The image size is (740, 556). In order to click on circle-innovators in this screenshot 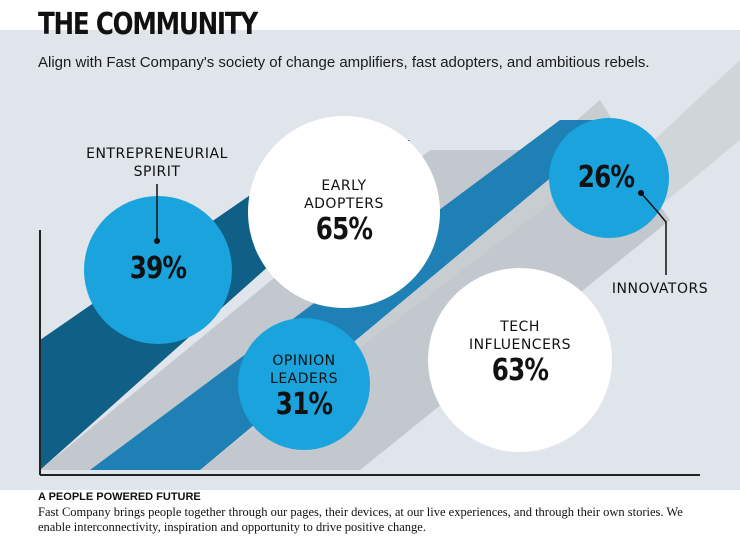, I will do `click(609, 178)`.